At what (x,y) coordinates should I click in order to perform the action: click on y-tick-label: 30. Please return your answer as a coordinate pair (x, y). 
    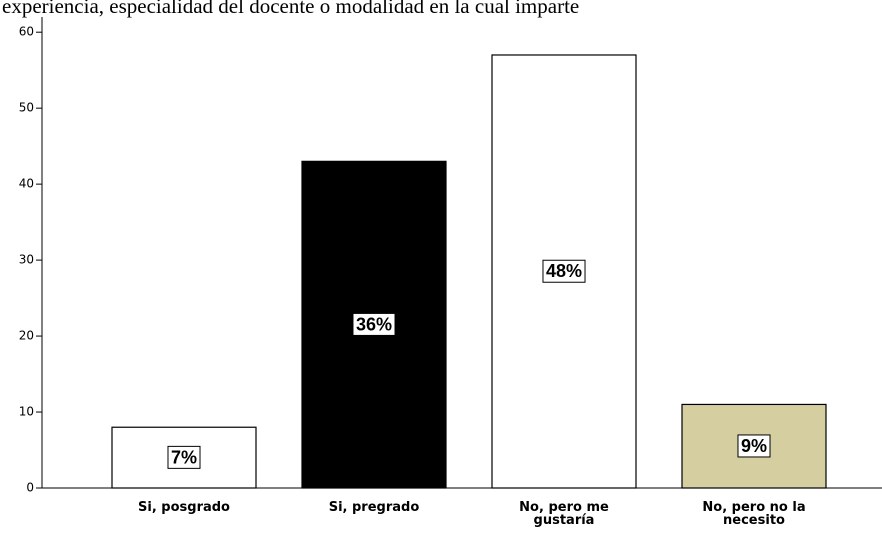
    Looking at the image, I should click on (26, 260).